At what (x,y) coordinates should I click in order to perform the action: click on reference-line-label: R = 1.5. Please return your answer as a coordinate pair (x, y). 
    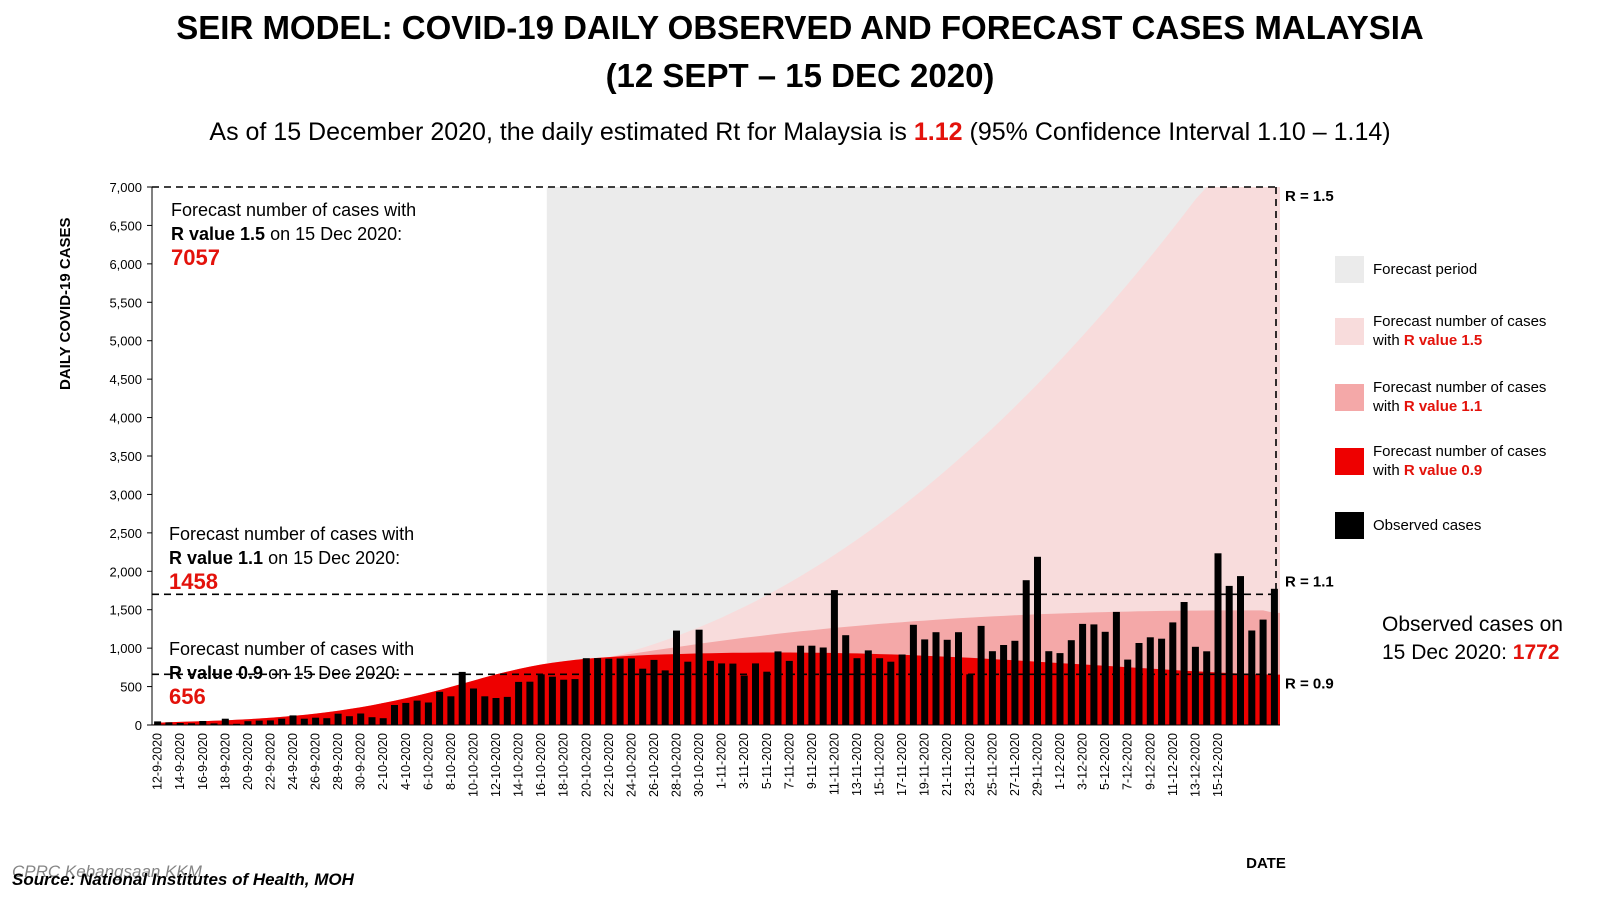
    Looking at the image, I should click on (1309, 196).